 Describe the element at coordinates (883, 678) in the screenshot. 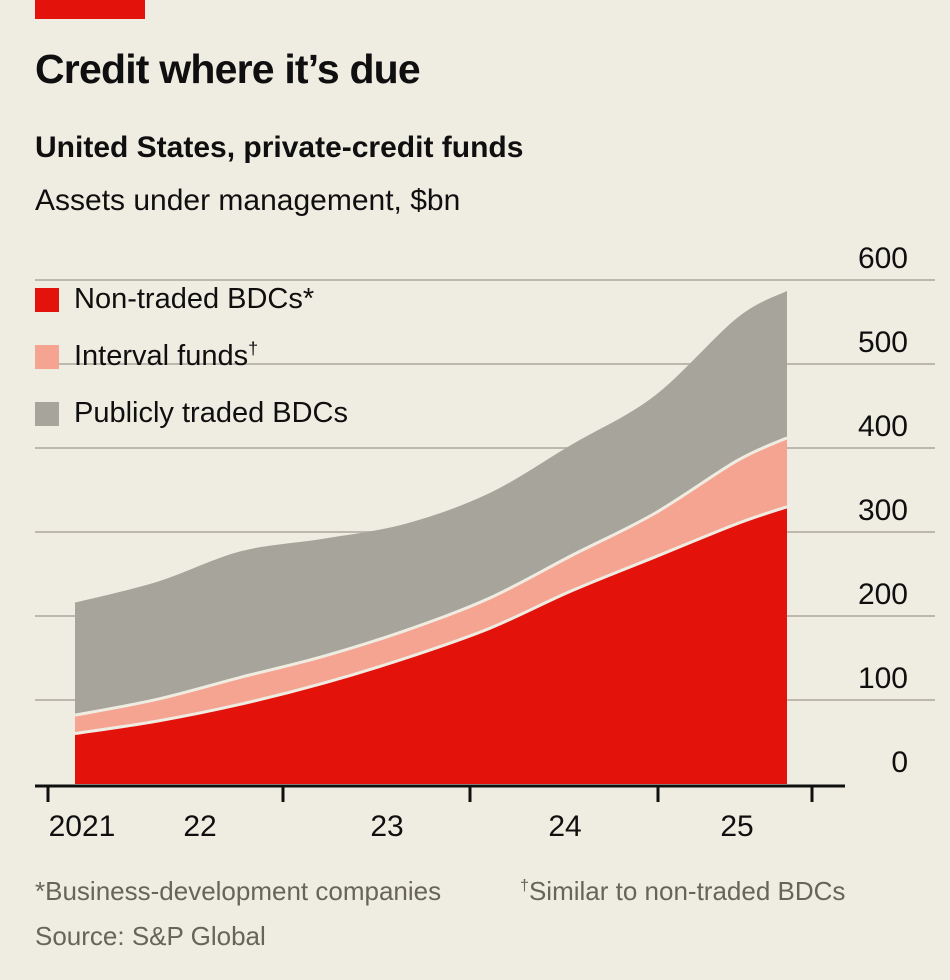

I see `y-tick-label: 100` at that location.